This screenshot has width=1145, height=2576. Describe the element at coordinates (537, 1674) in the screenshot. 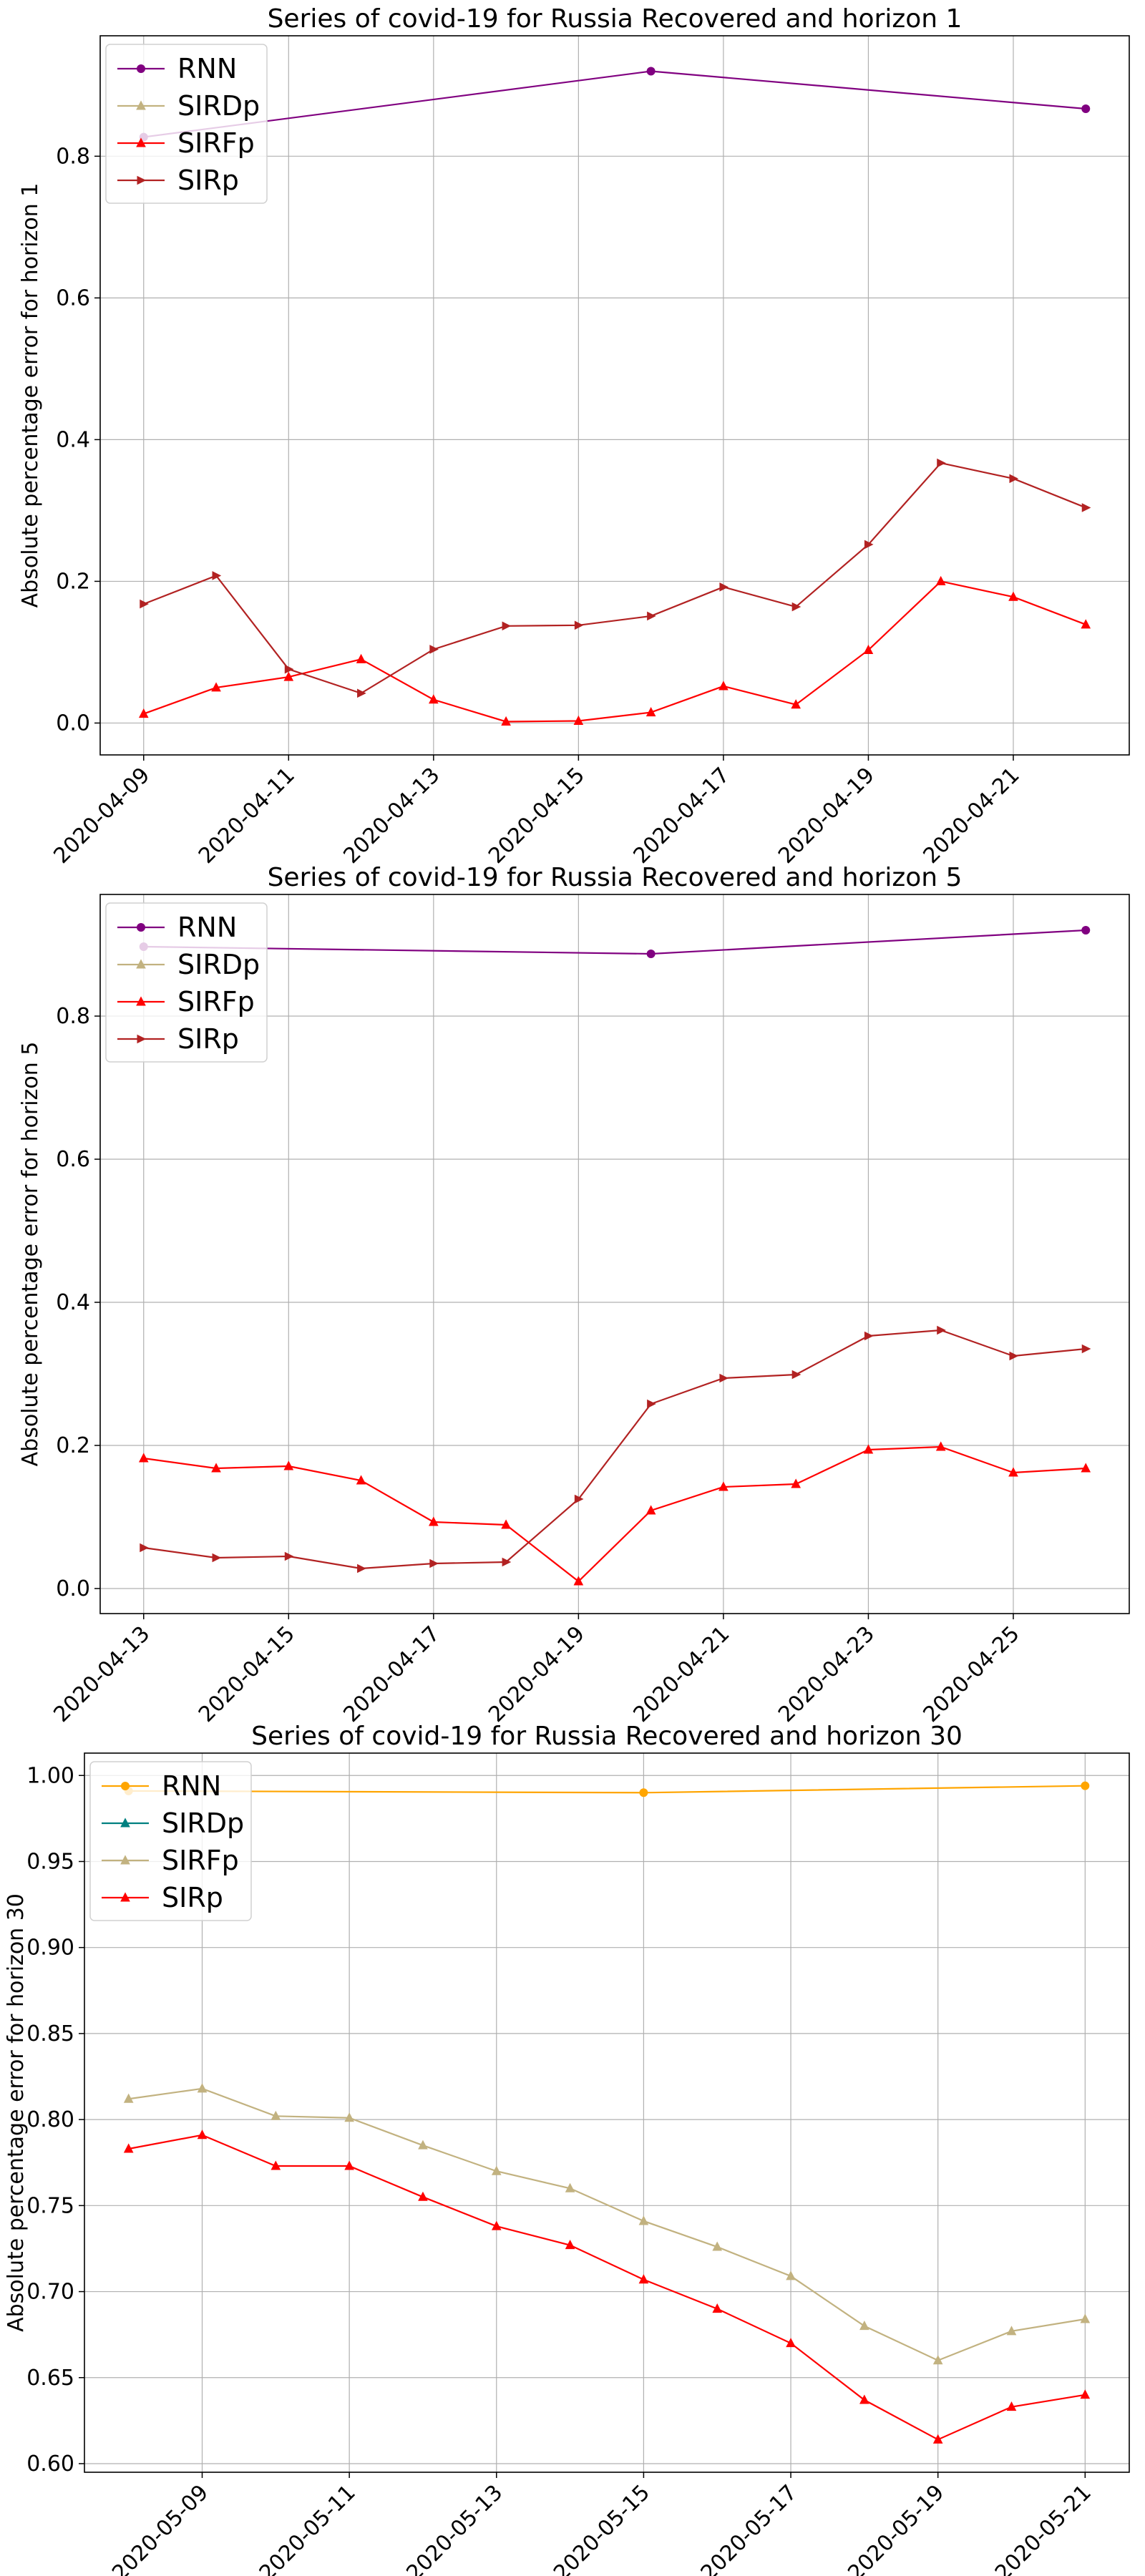

I see `x-tick-label: 2020-04-19` at that location.